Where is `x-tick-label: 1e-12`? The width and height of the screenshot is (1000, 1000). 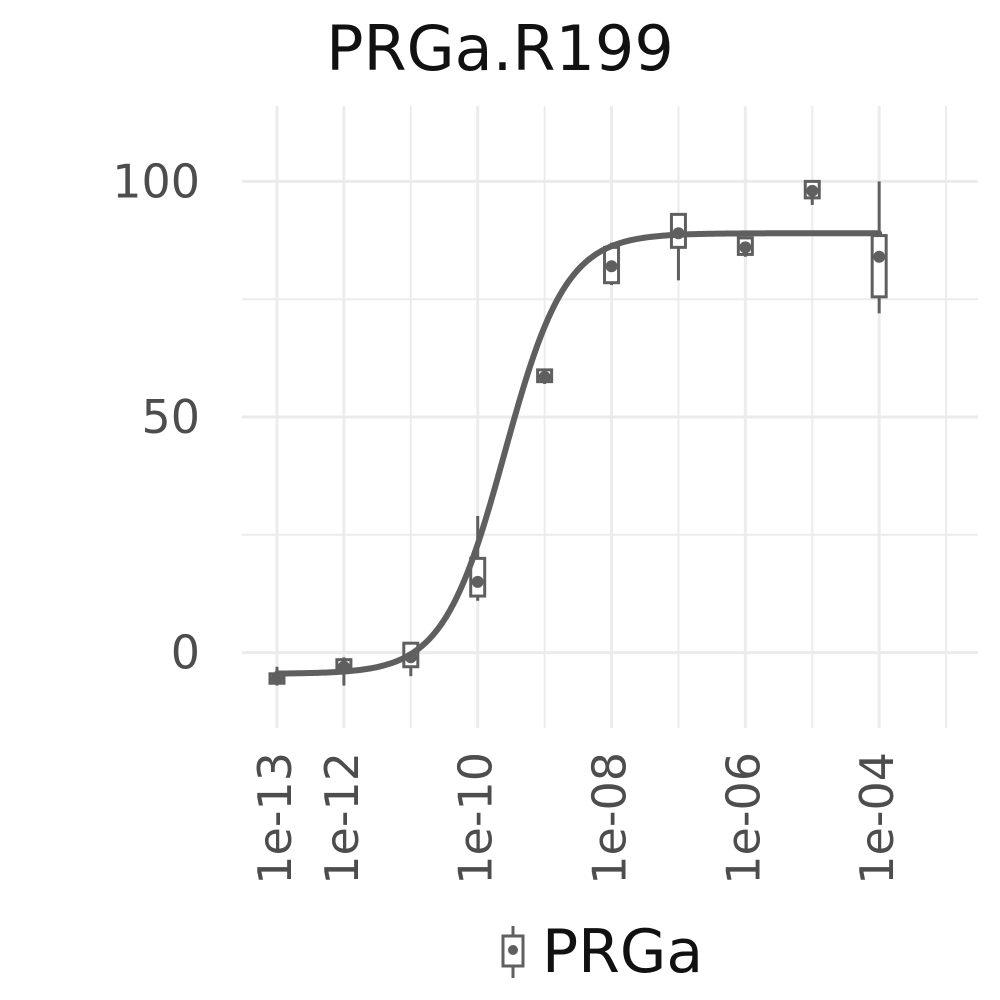 x-tick-label: 1e-12 is located at coordinates (342, 818).